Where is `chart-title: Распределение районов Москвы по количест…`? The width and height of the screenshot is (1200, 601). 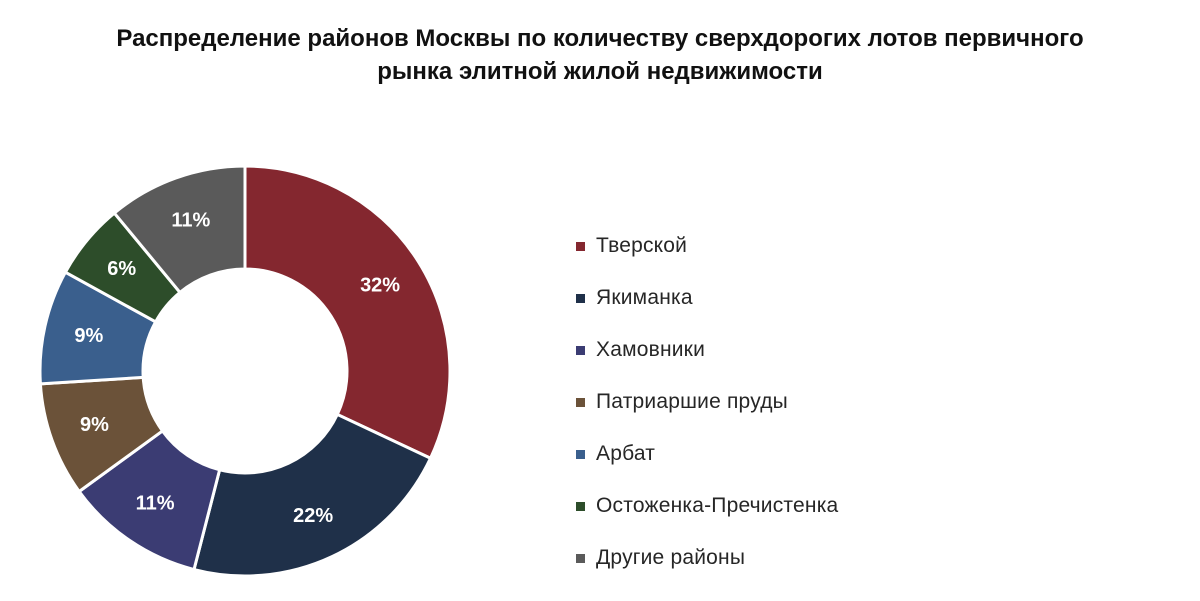 chart-title: Распределение районов Москвы по количест… is located at coordinates (600, 55).